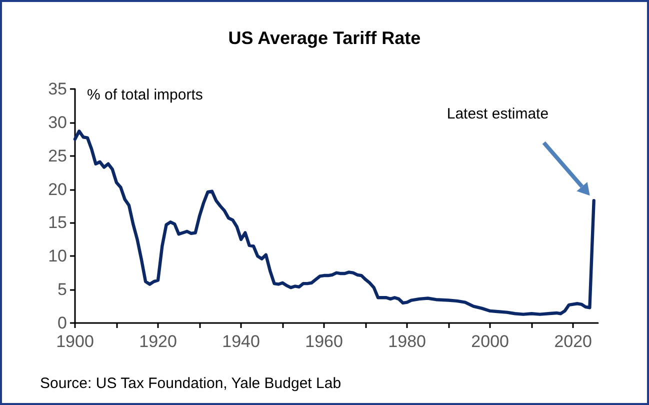 Image resolution: width=649 pixels, height=405 pixels. What do you see at coordinates (158, 341) in the screenshot?
I see `x-tick-label: 1920` at bounding box center [158, 341].